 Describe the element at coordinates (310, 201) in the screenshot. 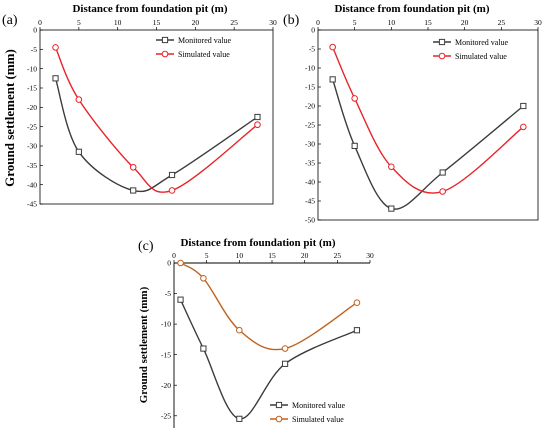

I see `y-tick-label: -45` at that location.